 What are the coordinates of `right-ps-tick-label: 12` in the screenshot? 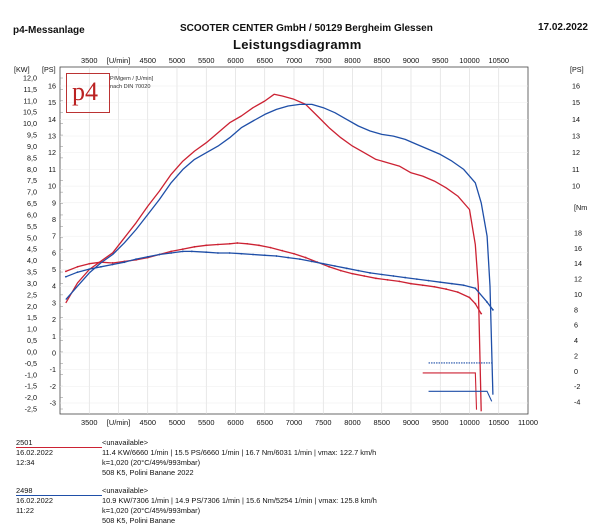 It's located at (576, 152).